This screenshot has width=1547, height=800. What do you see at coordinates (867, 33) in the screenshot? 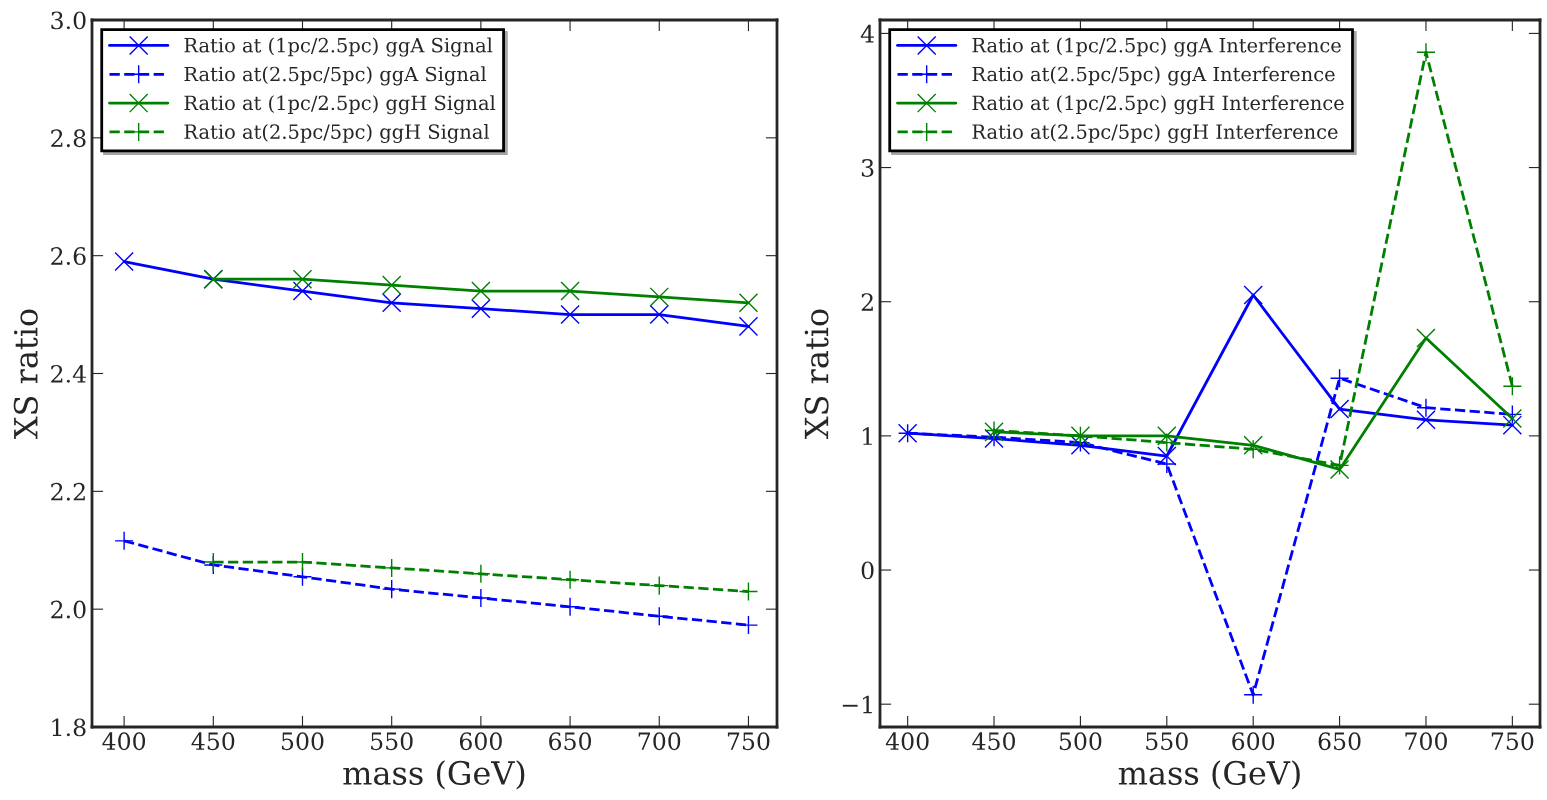
I see `y-tick-label: 4` at bounding box center [867, 33].